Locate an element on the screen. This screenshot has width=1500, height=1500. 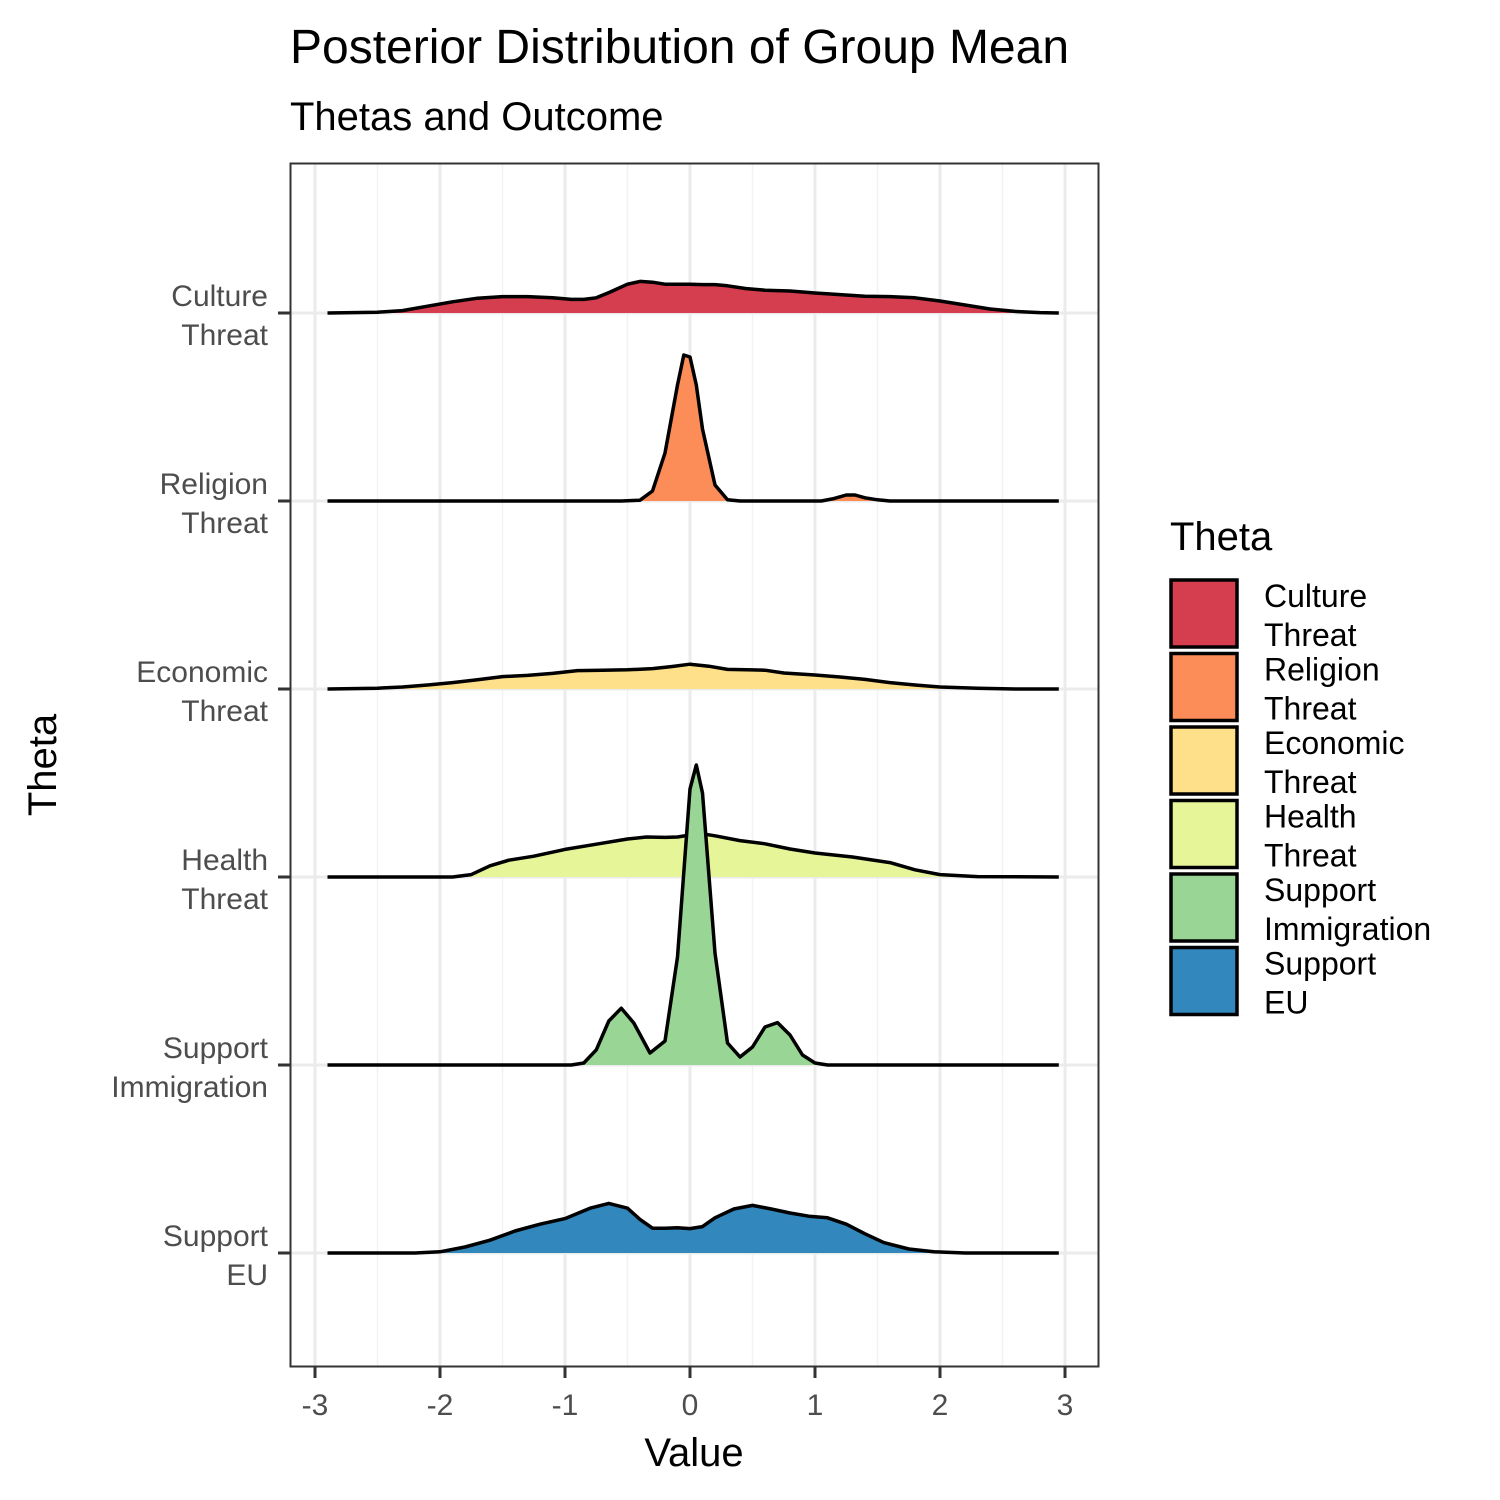
y-tick-label-line1: Culture is located at coordinates (219, 296).